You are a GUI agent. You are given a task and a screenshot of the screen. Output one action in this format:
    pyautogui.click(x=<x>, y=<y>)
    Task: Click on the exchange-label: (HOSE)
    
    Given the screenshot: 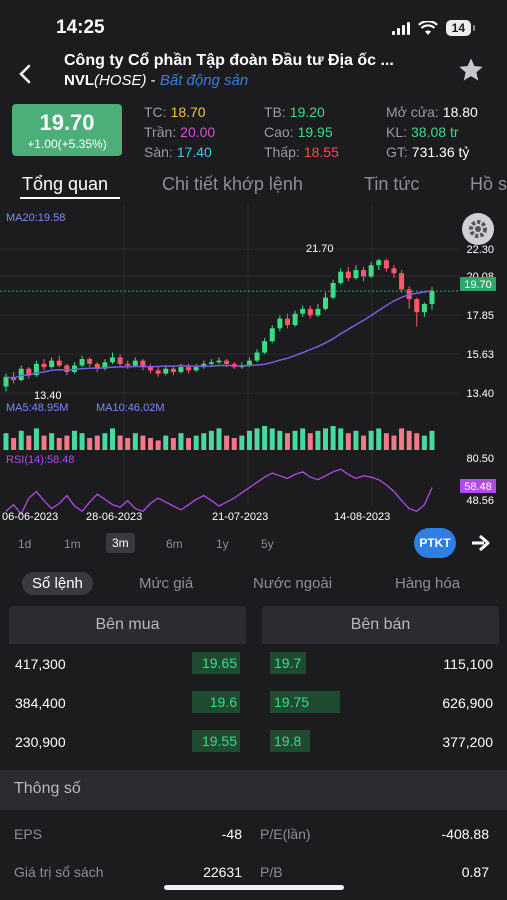 What is the action you would take?
    pyautogui.click(x=120, y=80)
    